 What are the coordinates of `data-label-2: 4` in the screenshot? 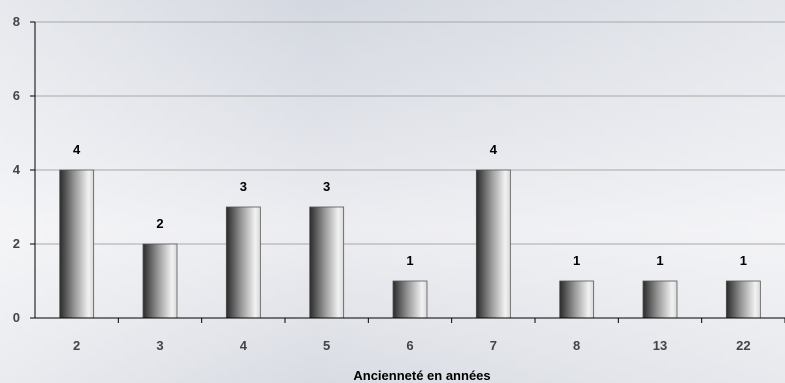 It's located at (77, 149).